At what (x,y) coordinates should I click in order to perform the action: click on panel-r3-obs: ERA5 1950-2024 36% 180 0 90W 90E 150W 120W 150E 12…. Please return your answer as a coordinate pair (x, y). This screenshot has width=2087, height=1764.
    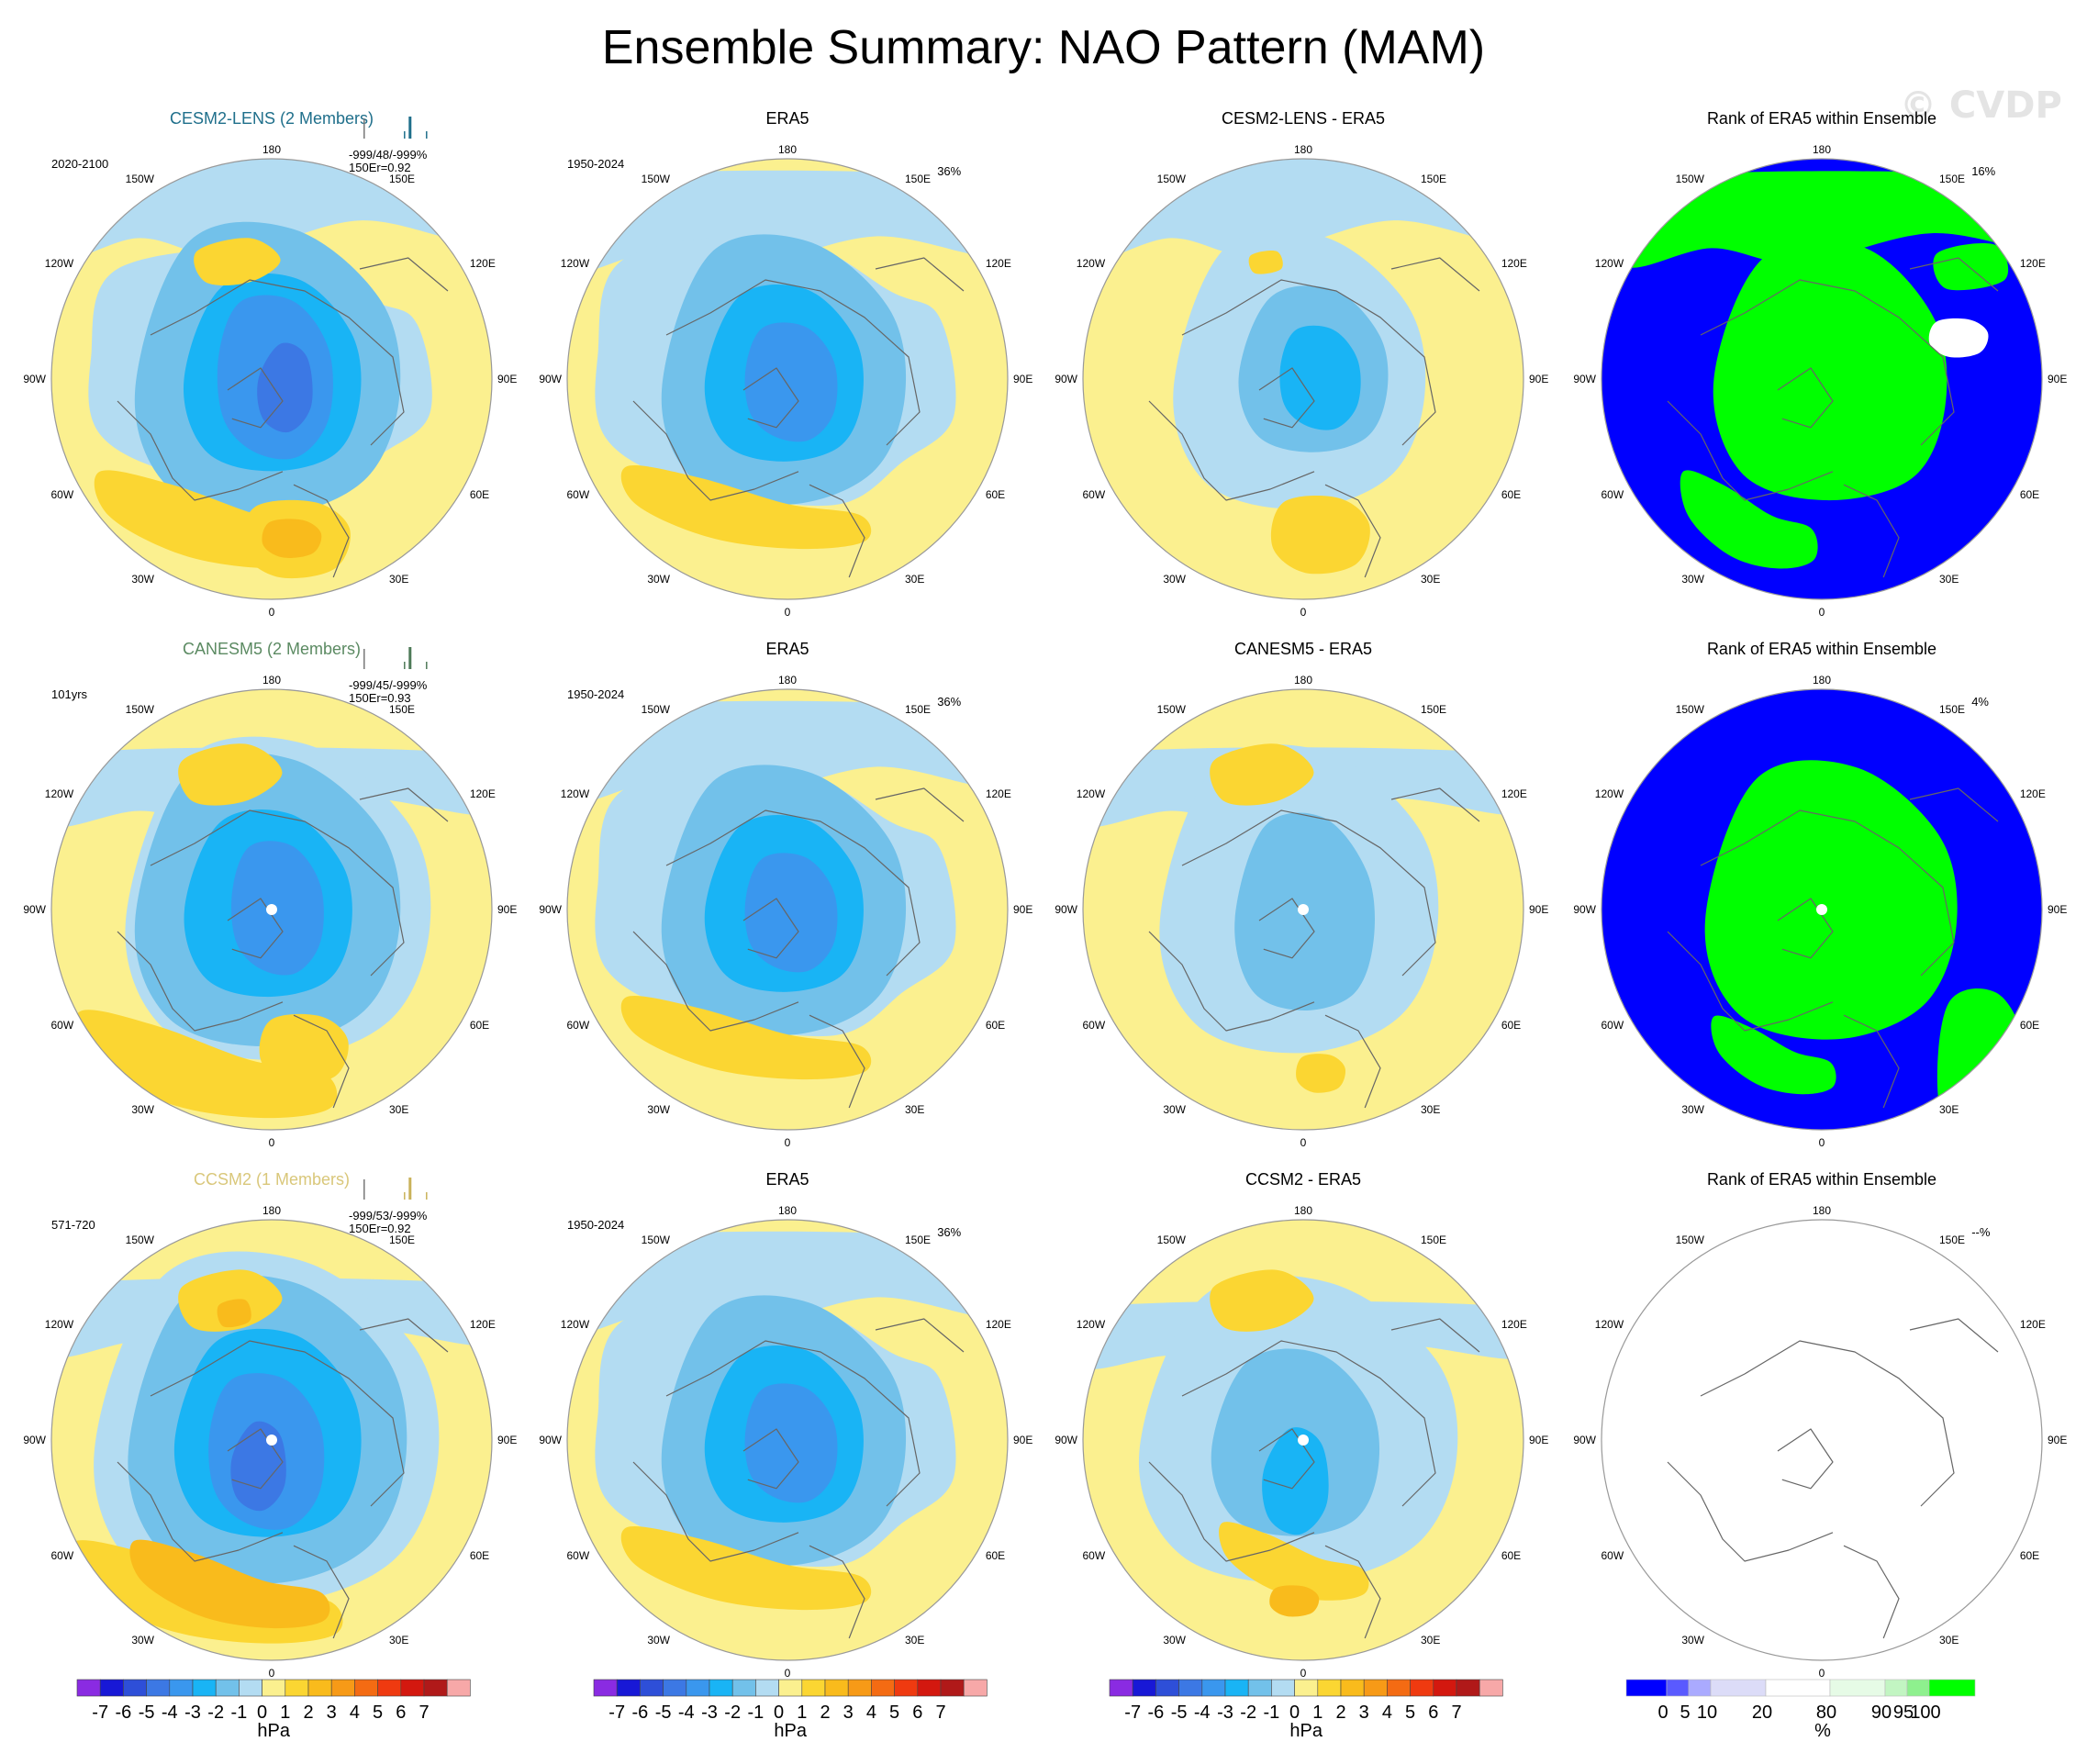
    Looking at the image, I should click on (785, 1425).